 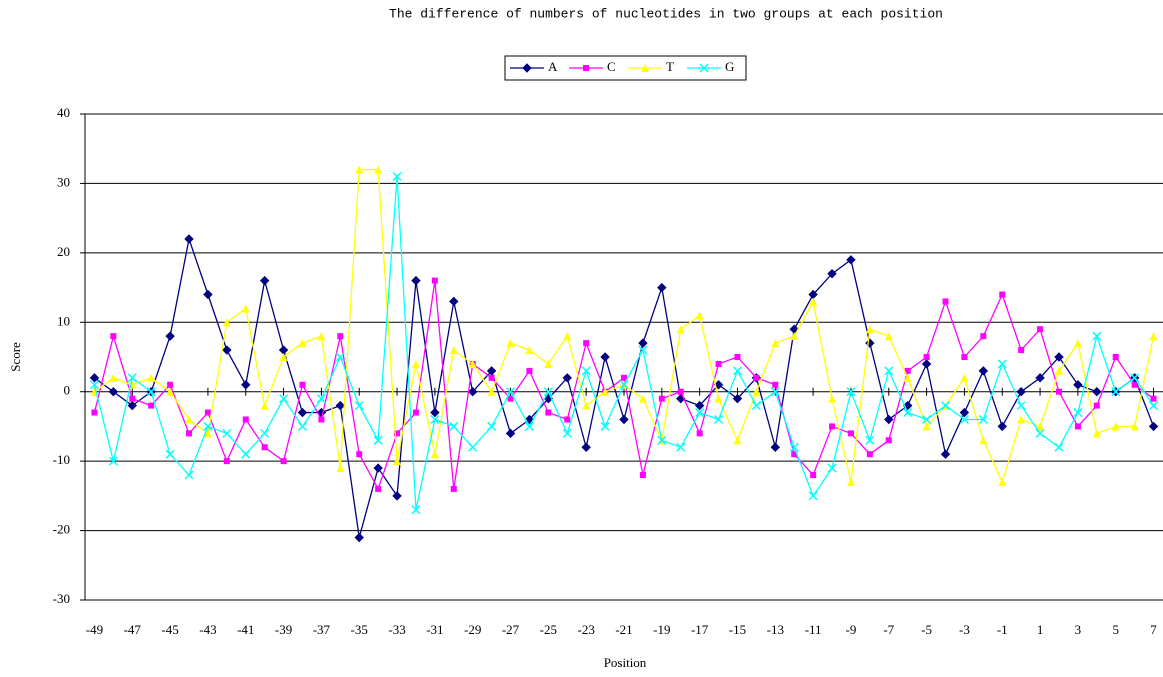 What do you see at coordinates (888, 629) in the screenshot?
I see `x-tick-label: -7` at bounding box center [888, 629].